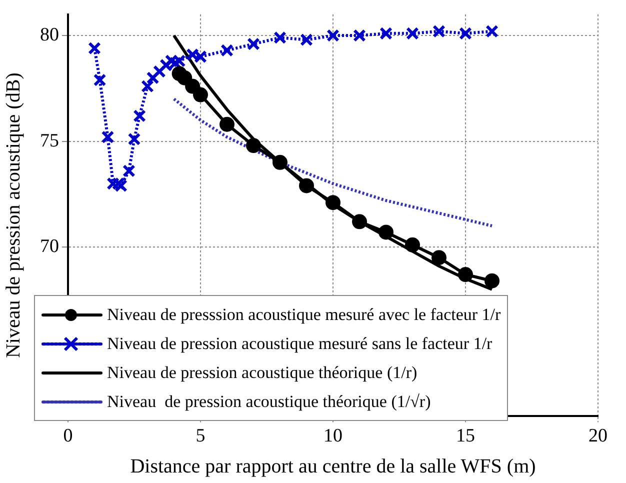  What do you see at coordinates (333, 466) in the screenshot?
I see `x-axis-title: Distance par rapport au centre de la salle WFS (m)` at bounding box center [333, 466].